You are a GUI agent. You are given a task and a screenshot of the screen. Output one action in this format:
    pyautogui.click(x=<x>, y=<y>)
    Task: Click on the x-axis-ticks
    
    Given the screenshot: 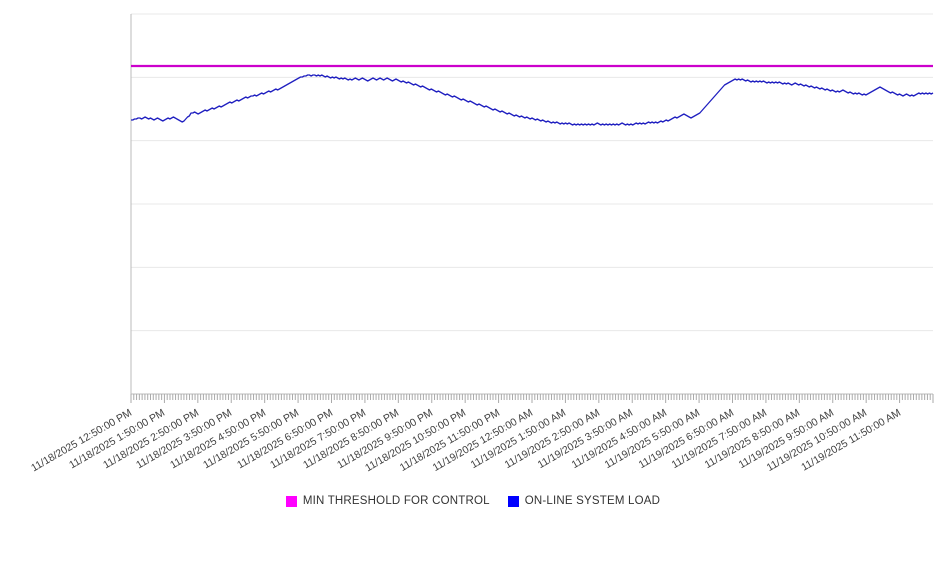 What is the action you would take?
    pyautogui.click(x=532, y=398)
    